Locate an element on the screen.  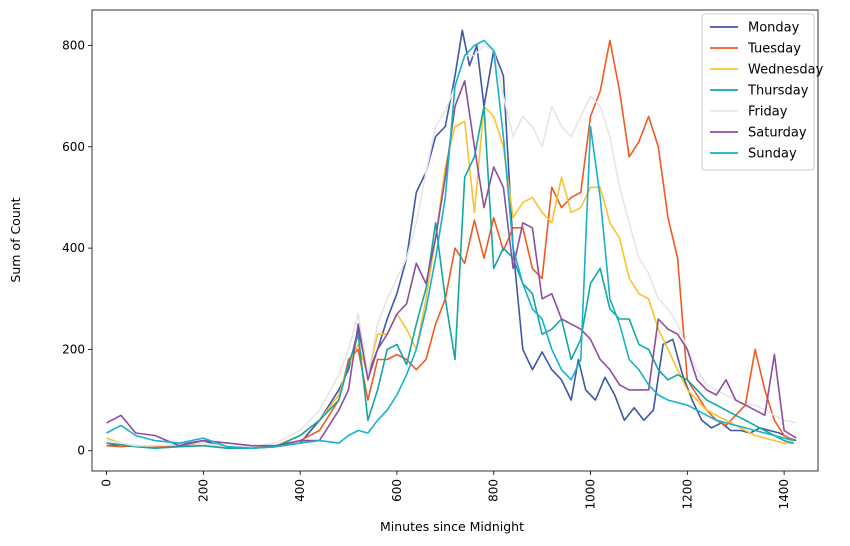
x-tick-label: 400 is located at coordinates (300, 490).